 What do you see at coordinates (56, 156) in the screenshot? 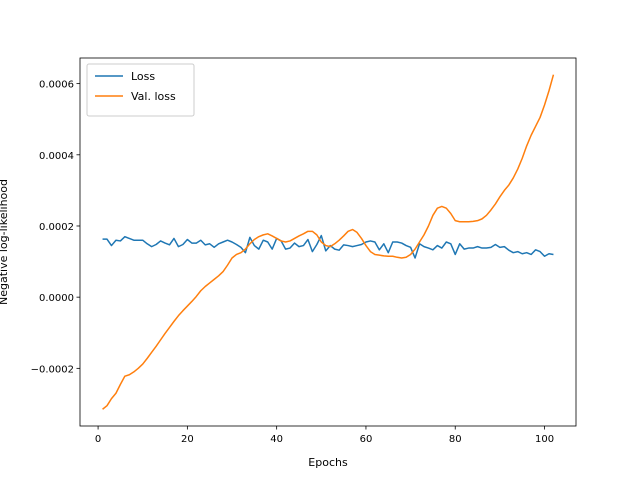
I see `y-tick-label: 0.0004` at bounding box center [56, 156].